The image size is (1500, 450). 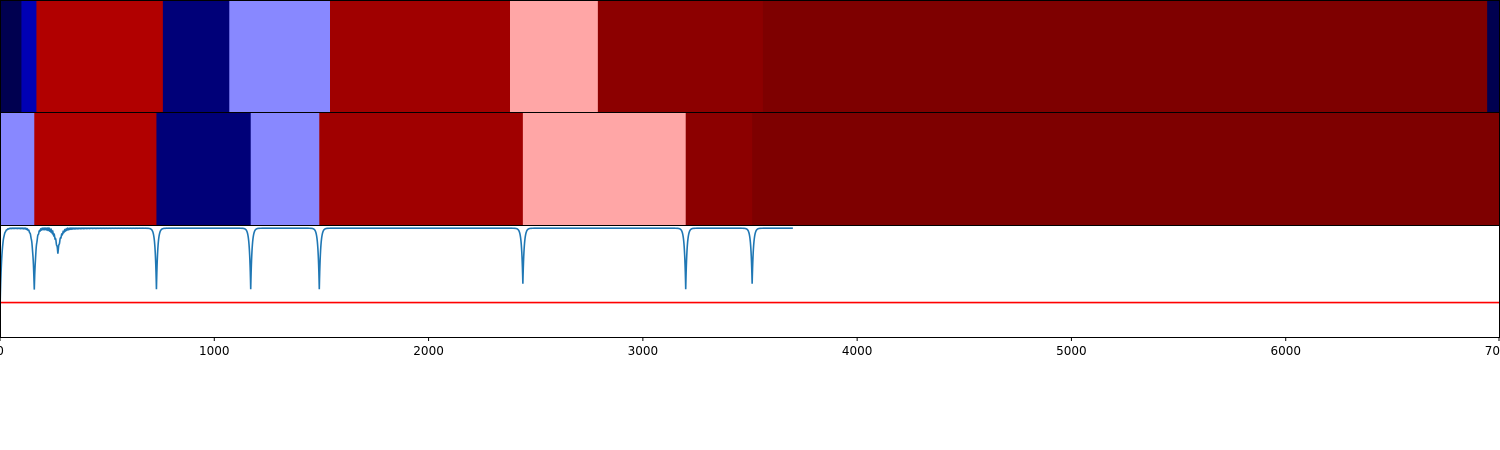 What do you see at coordinates (643, 351) in the screenshot?
I see `x-tick-label-3: 3000` at bounding box center [643, 351].